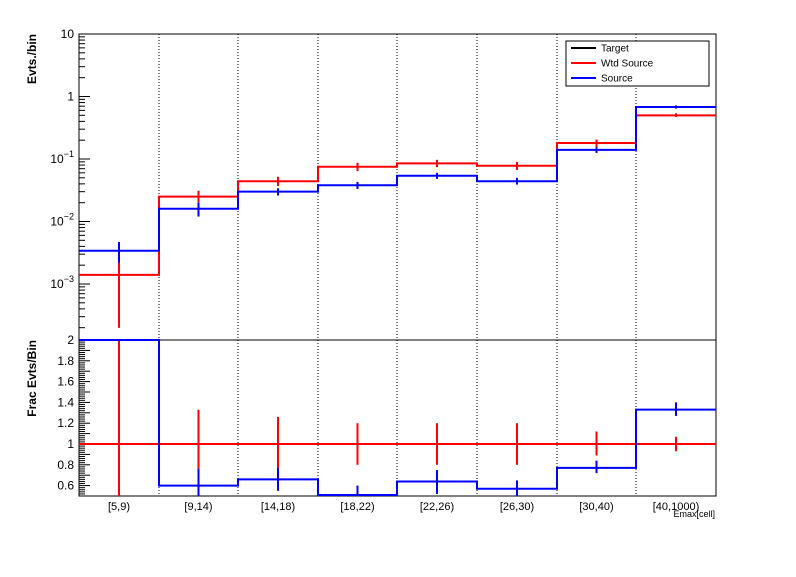 Image resolution: width=796 pixels, height=577 pixels. What do you see at coordinates (437, 507) in the screenshot?
I see `x-category-label: [22,26)` at bounding box center [437, 507].